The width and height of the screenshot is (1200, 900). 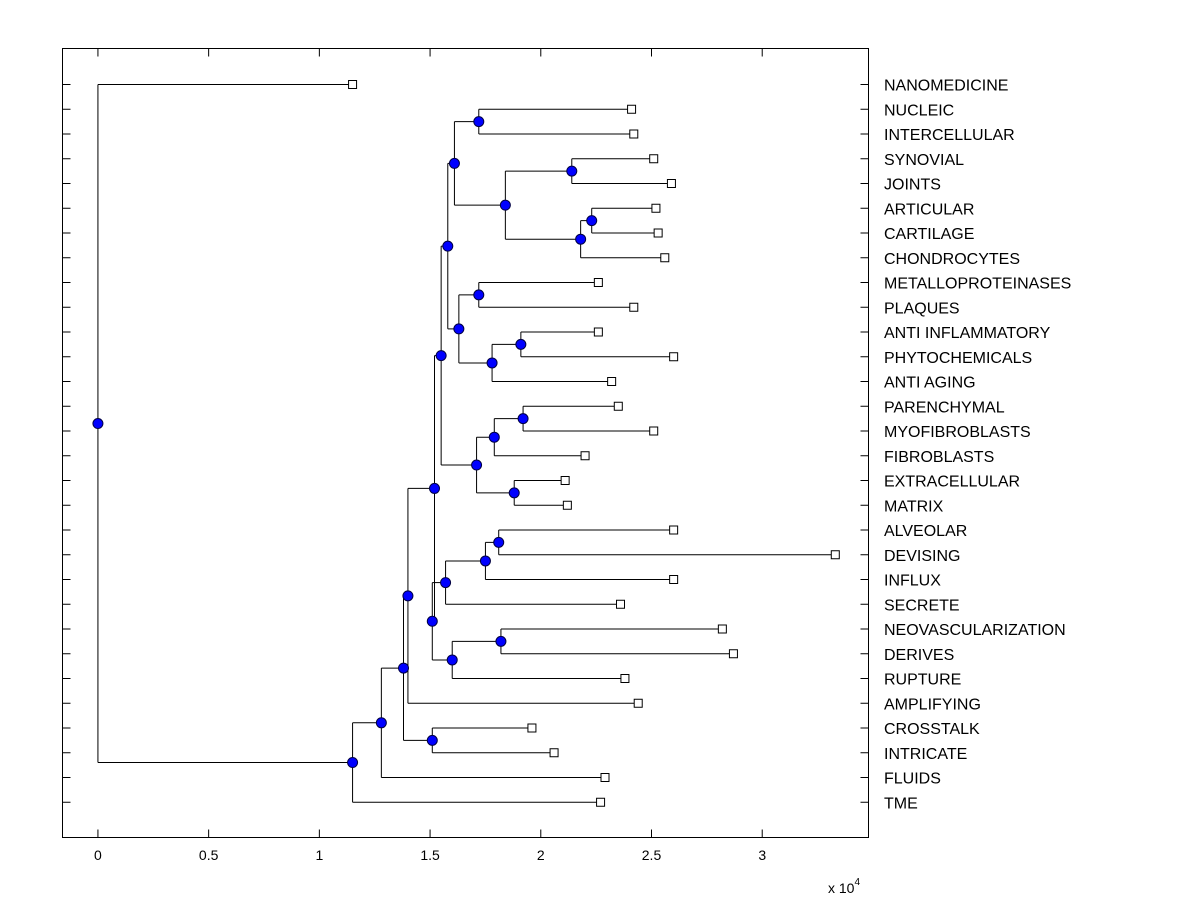 I want to click on leaf-label: MYOFIBROBLASTS, so click(x=957, y=432).